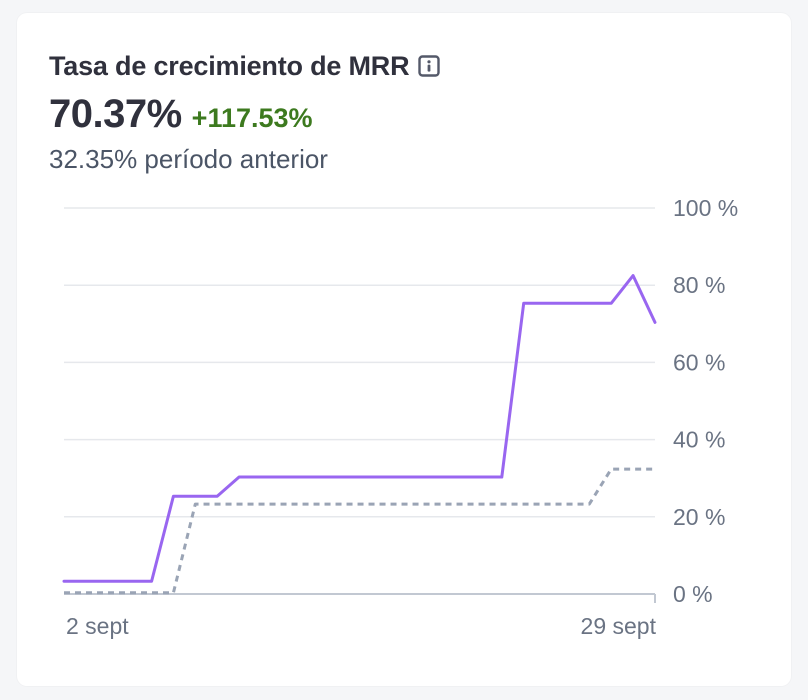 This screenshot has height=700, width=808. What do you see at coordinates (252, 118) in the screenshot?
I see `metric-delta: +117.53%` at bounding box center [252, 118].